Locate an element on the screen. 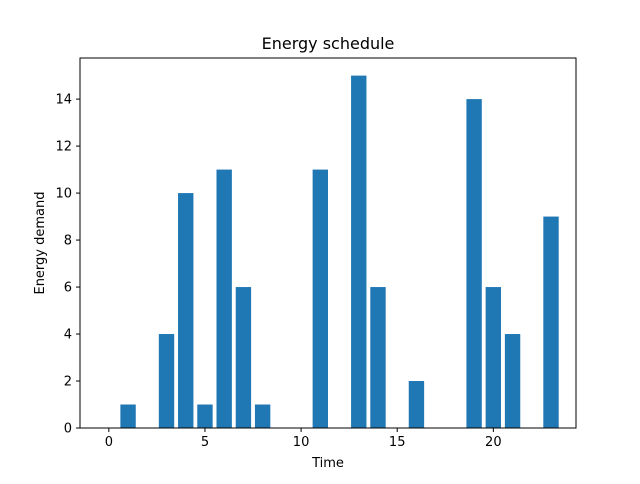  bar-t5 is located at coordinates (205, 416).